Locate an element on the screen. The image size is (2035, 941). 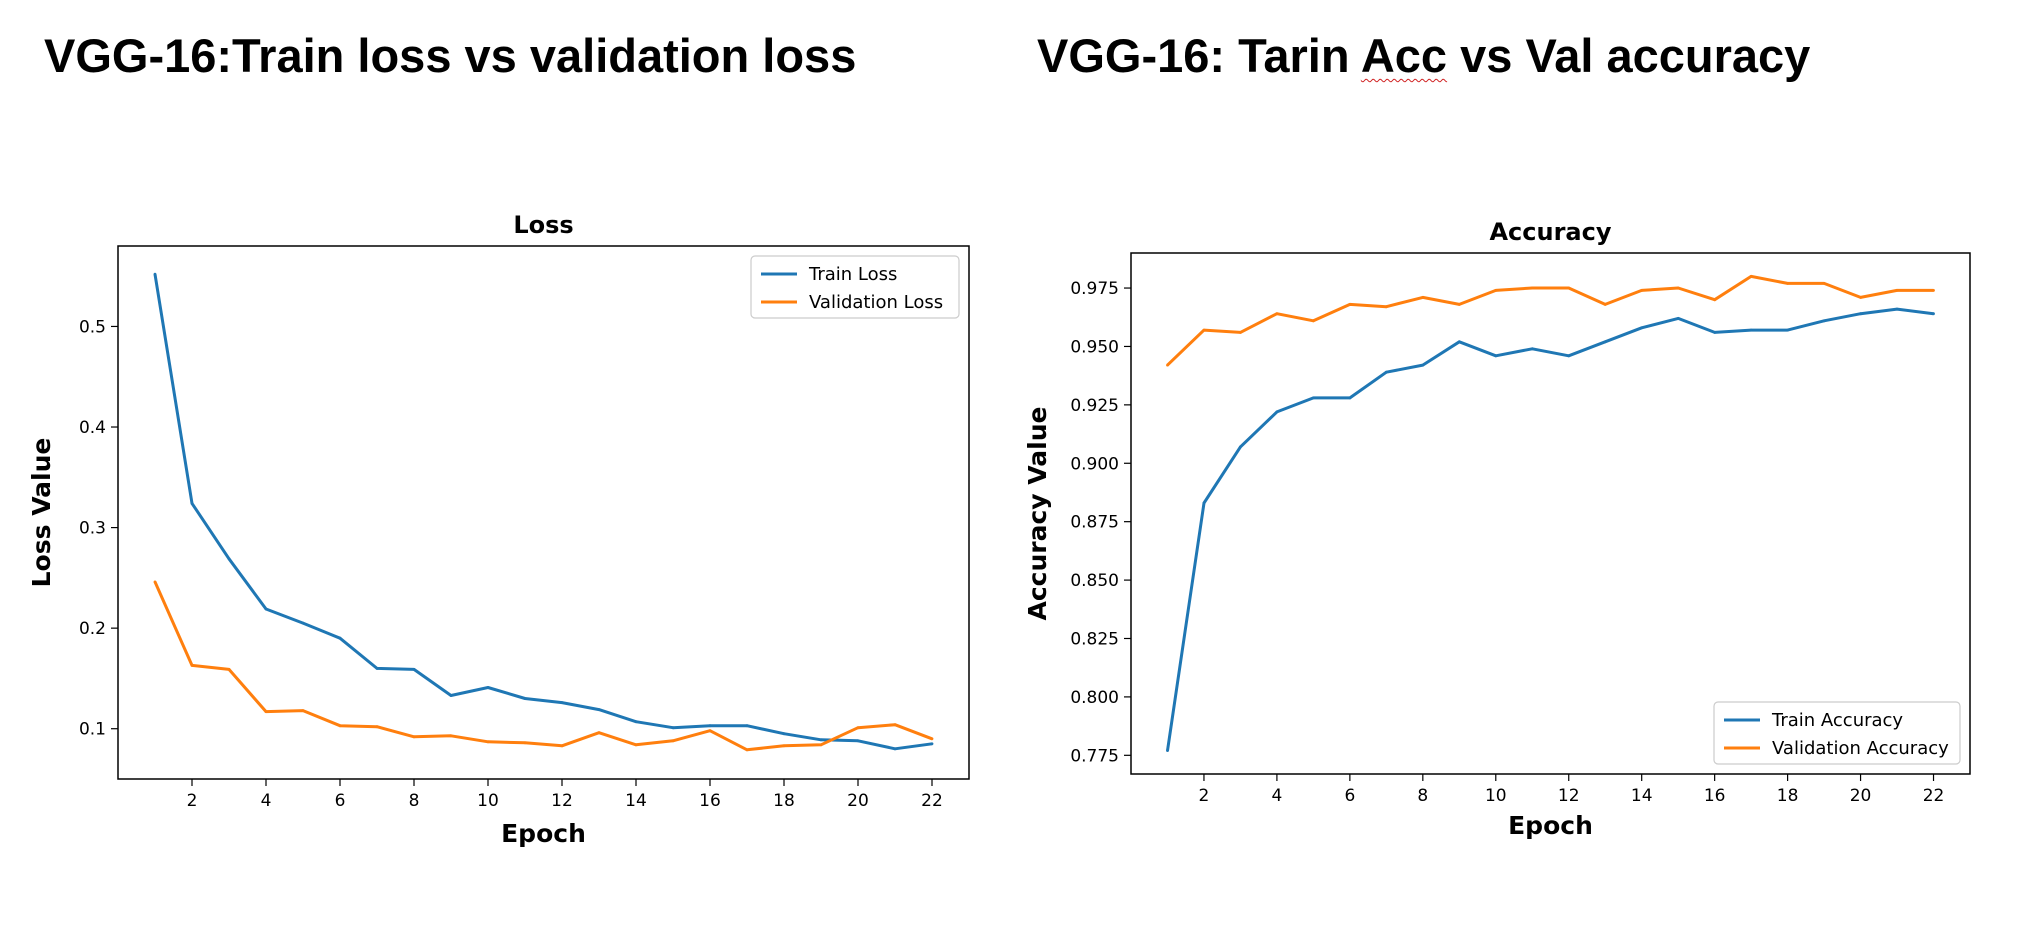
accuracy-x-tick-label: 8 is located at coordinates (1422, 796).